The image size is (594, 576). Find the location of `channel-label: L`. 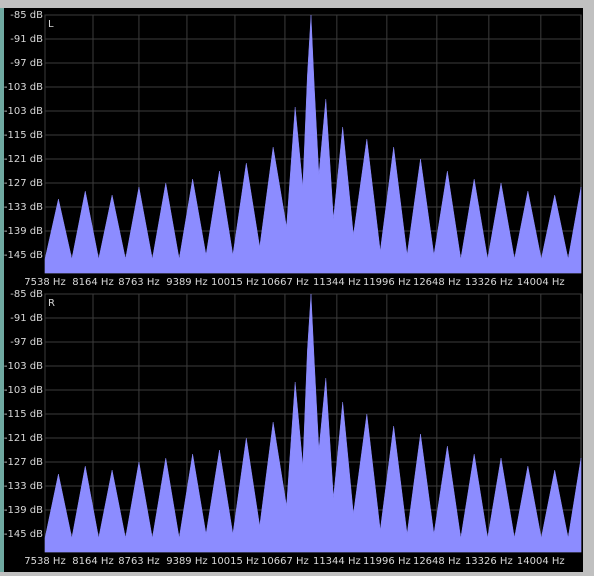

channel-label: L is located at coordinates (51, 24).